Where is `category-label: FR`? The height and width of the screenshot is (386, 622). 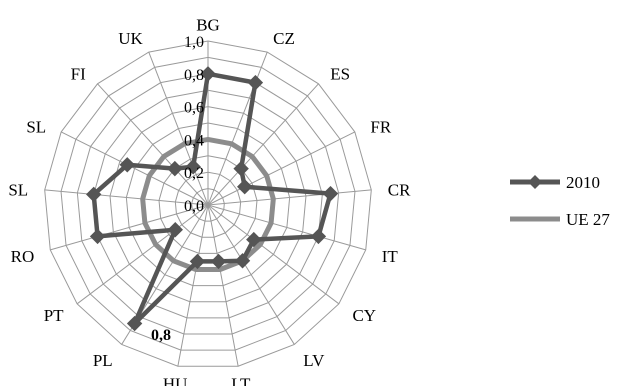 category-label: FR is located at coordinates (380, 127).